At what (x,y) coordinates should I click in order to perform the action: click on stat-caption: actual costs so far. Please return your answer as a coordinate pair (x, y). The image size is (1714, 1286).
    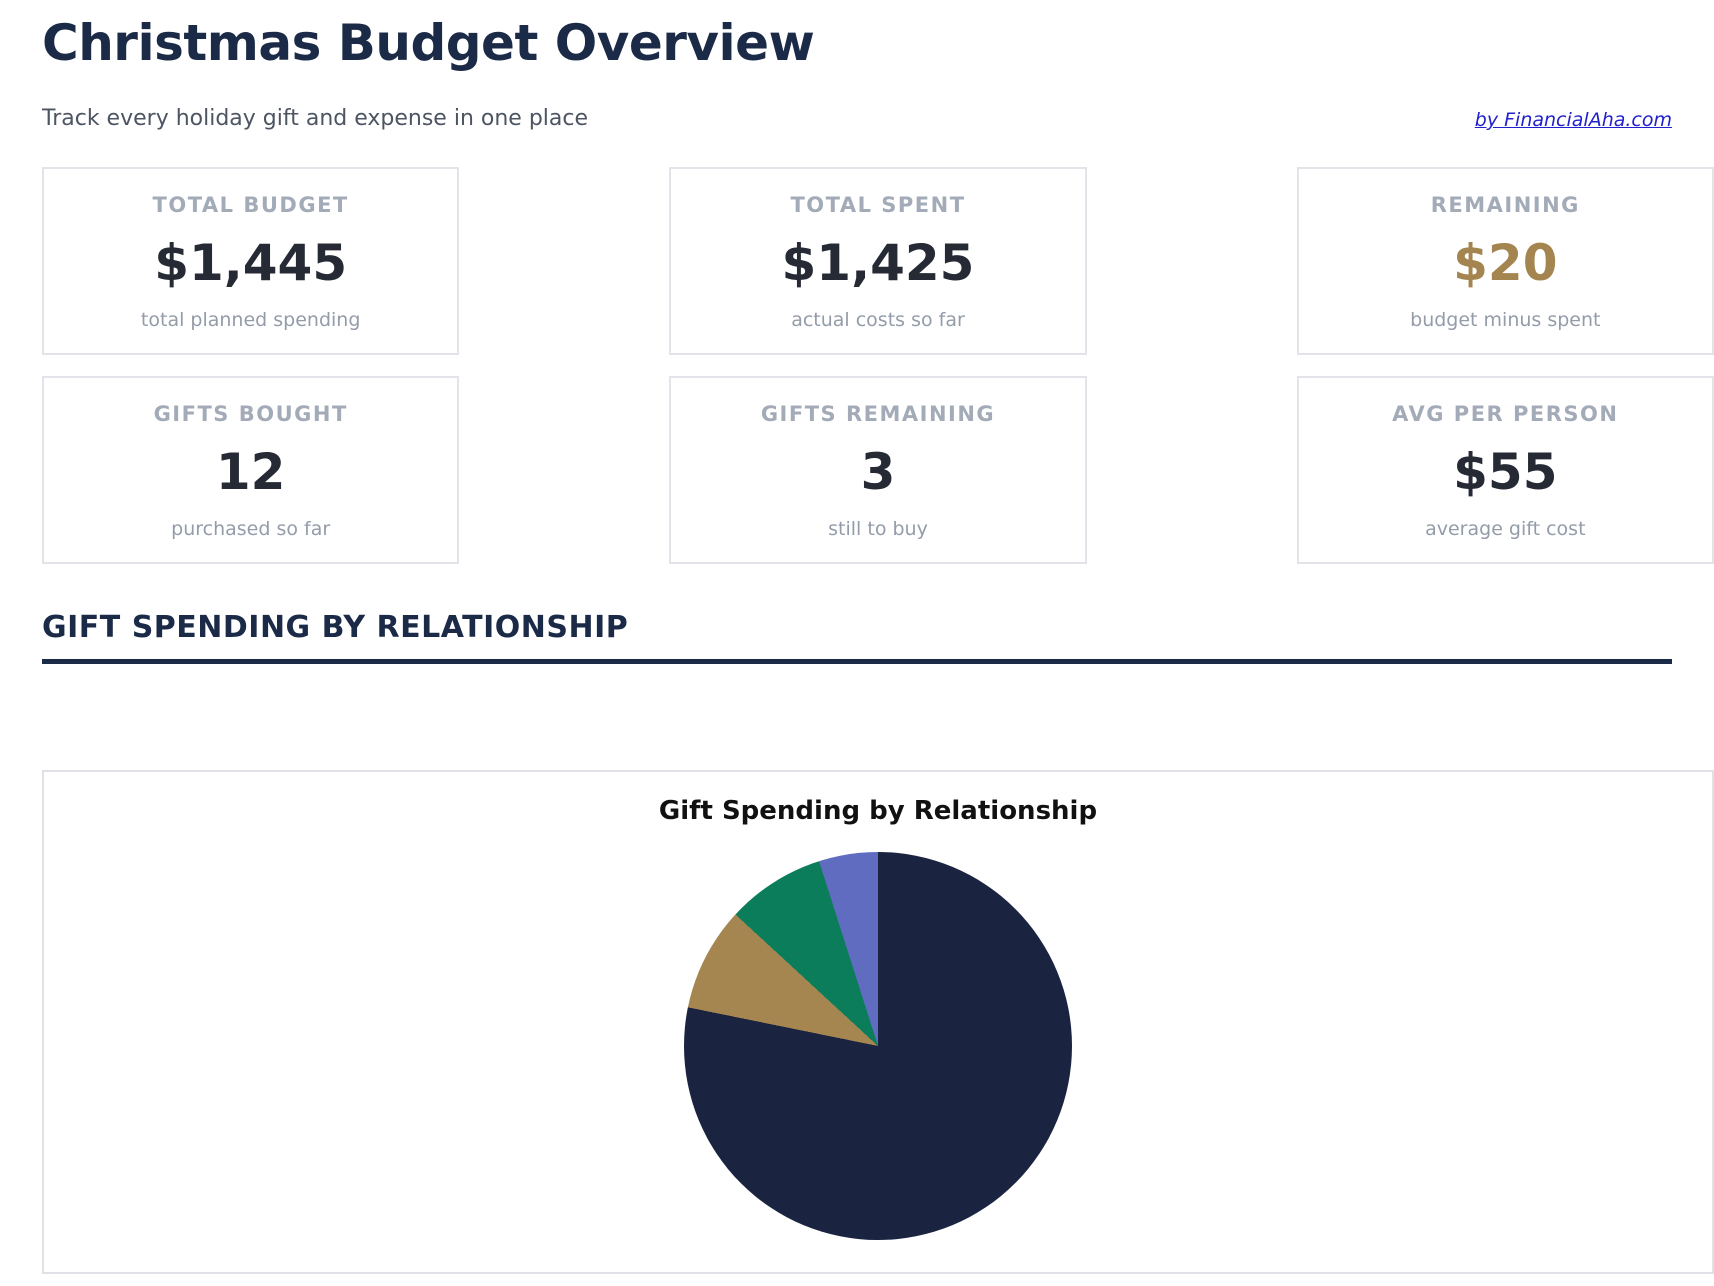
    Looking at the image, I should click on (878, 320).